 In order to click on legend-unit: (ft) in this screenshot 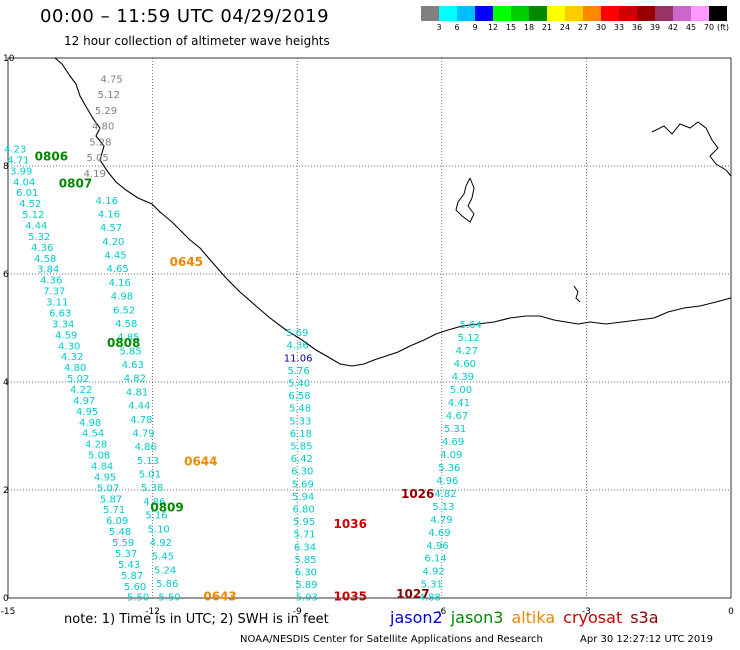, I will do `click(723, 27)`.